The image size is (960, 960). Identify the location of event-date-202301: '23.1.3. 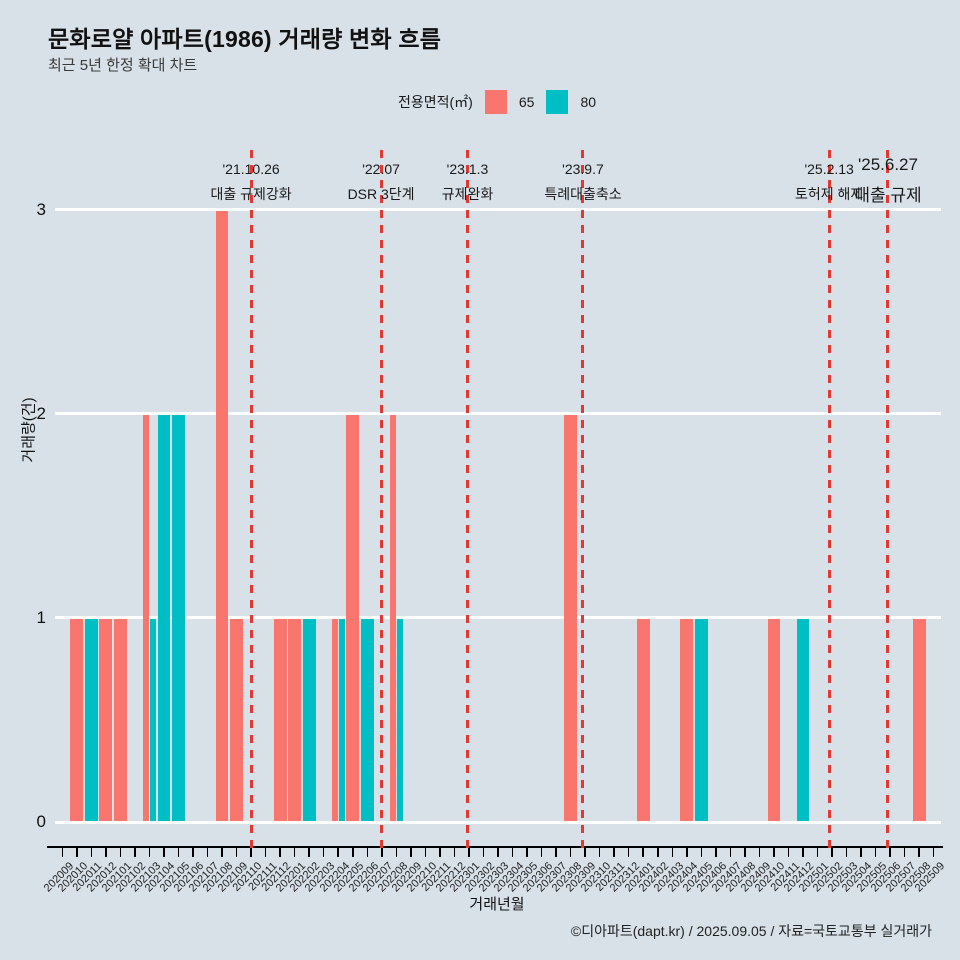
(467, 169).